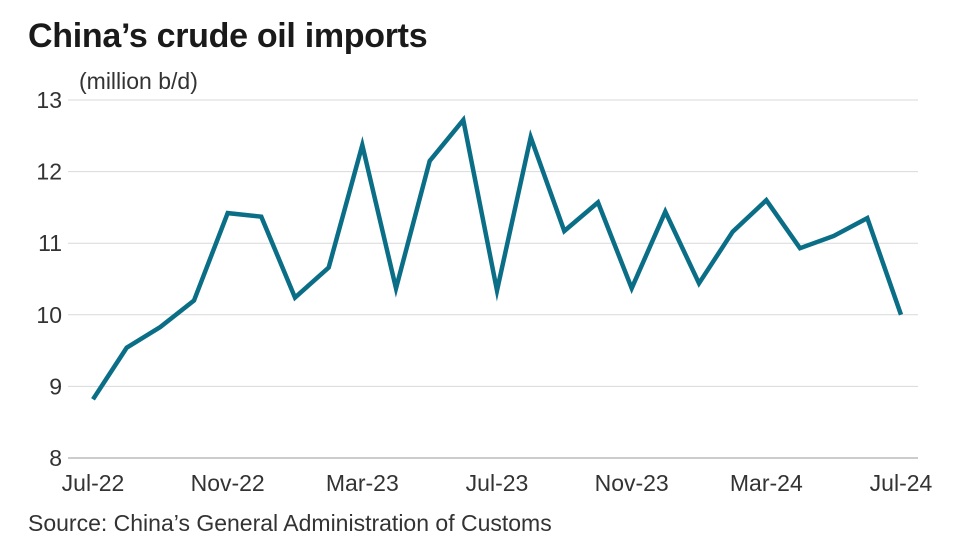 Image resolution: width=960 pixels, height=555 pixels. What do you see at coordinates (55, 386) in the screenshot?
I see `y-tick-label: 9` at bounding box center [55, 386].